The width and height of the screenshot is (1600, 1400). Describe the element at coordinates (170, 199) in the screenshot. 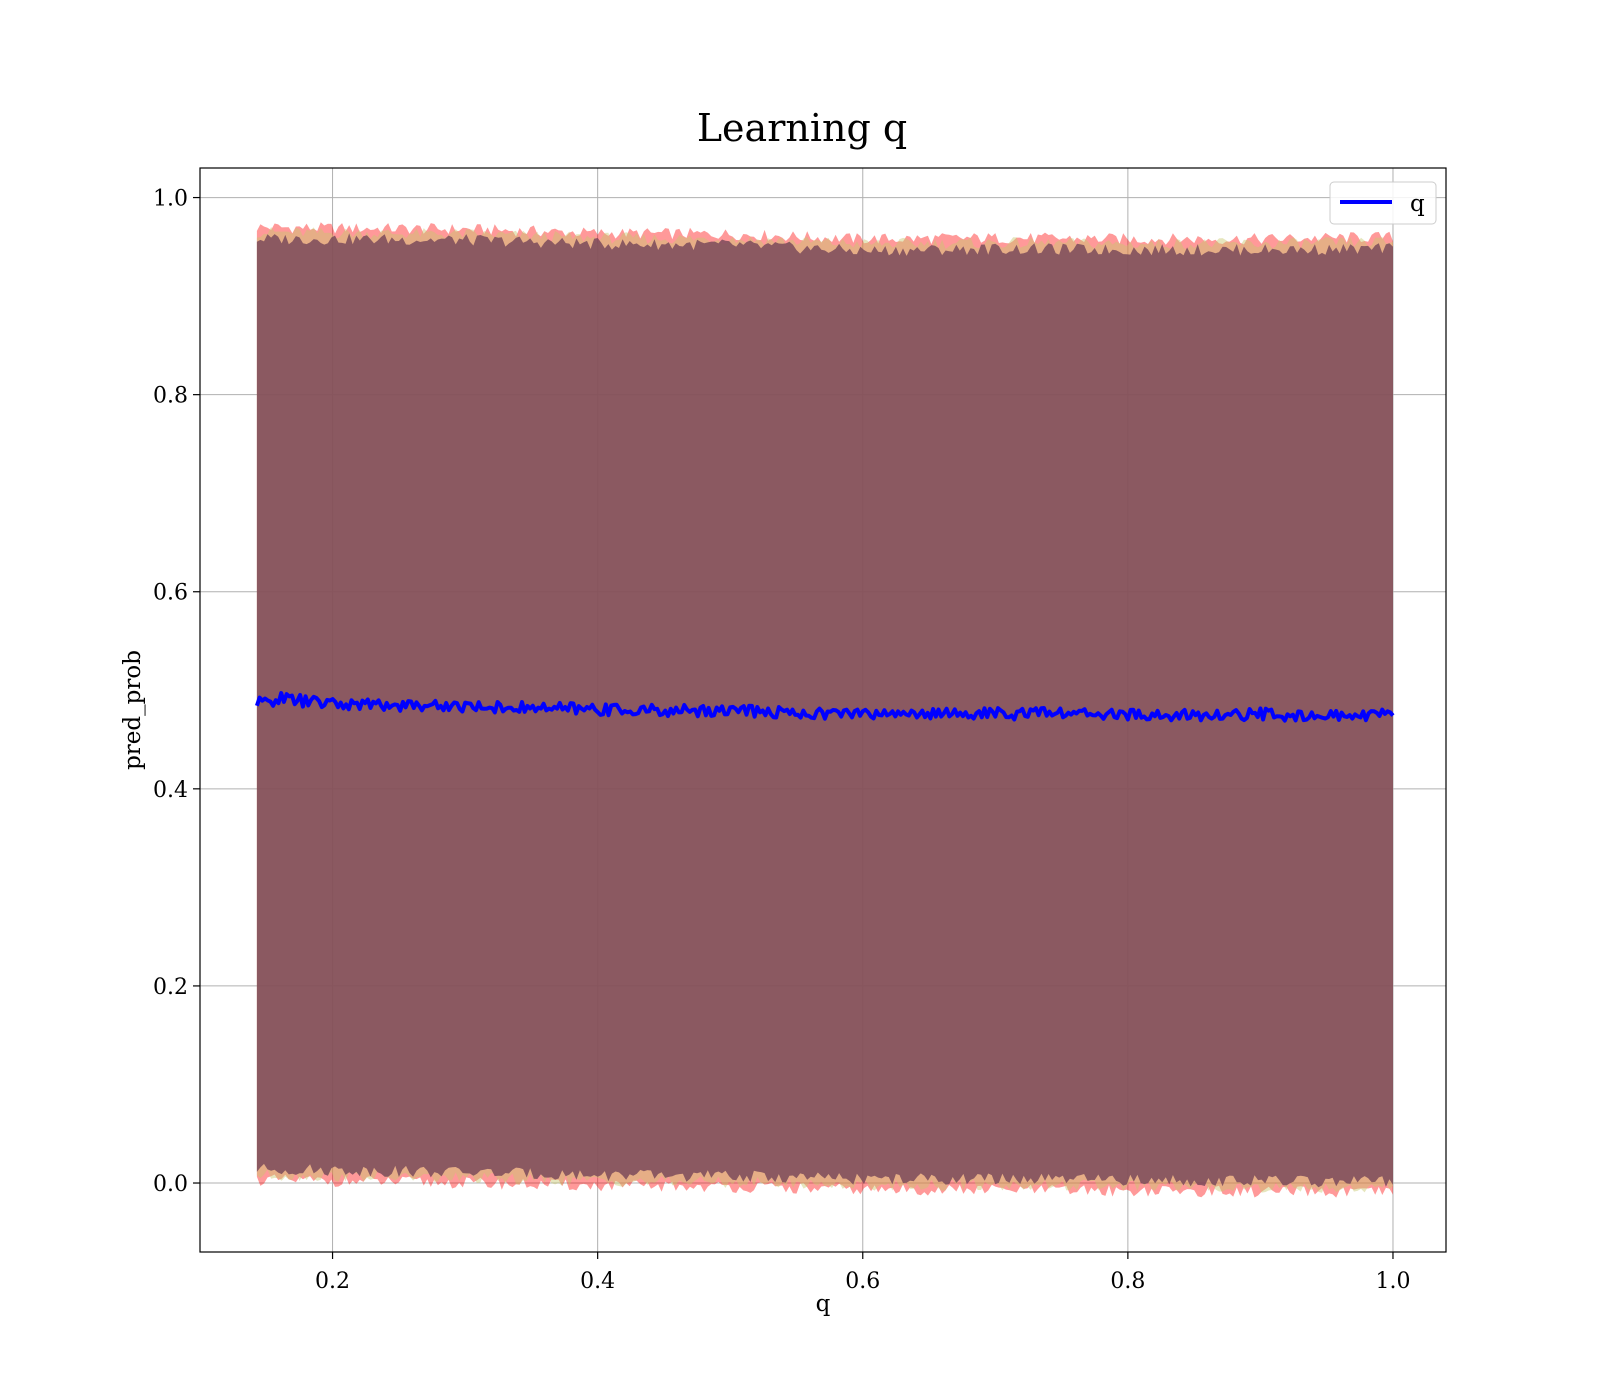

I see `y-tick-label: 1.0` at that location.